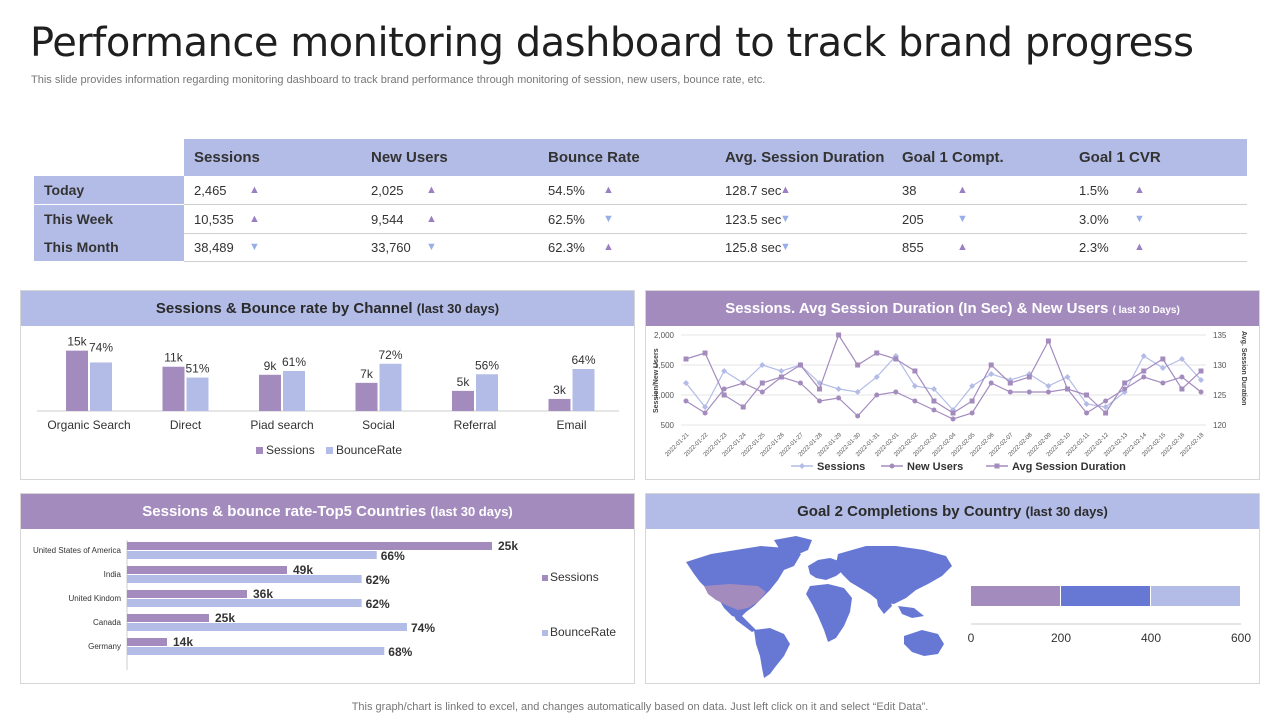 The image size is (1280, 720). What do you see at coordinates (913, 247) in the screenshot?
I see `kpi-value: 855` at bounding box center [913, 247].